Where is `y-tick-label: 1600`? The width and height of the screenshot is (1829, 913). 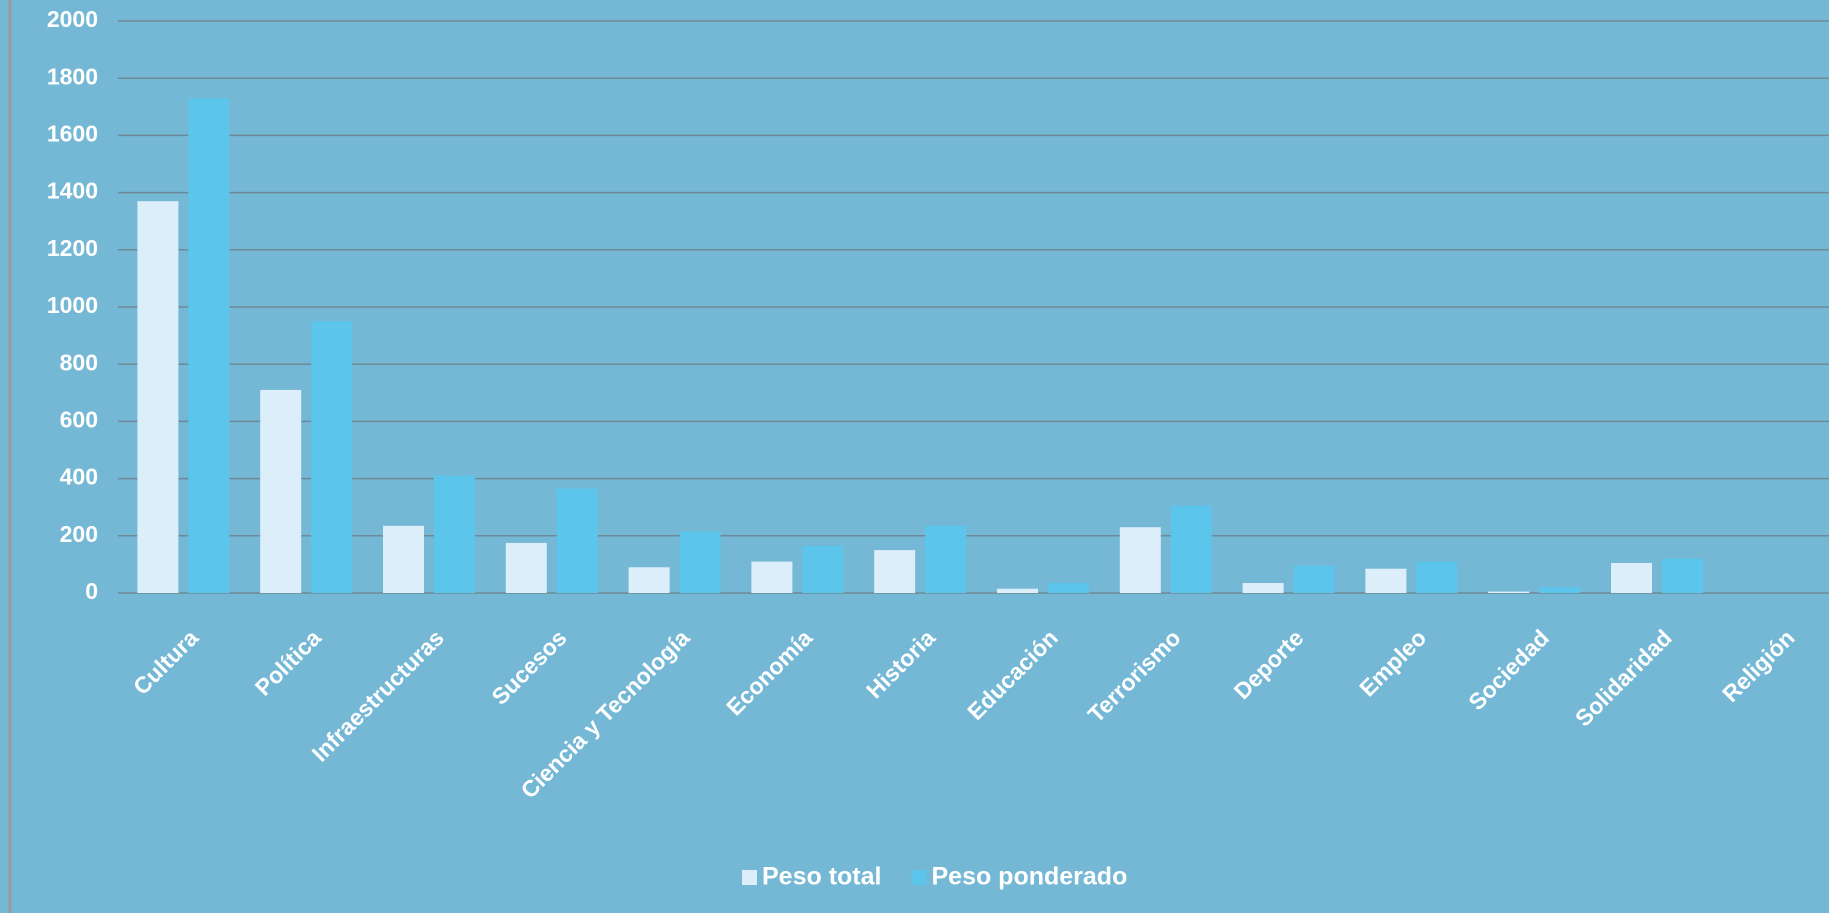 y-tick-label: 1600 is located at coordinates (72, 133).